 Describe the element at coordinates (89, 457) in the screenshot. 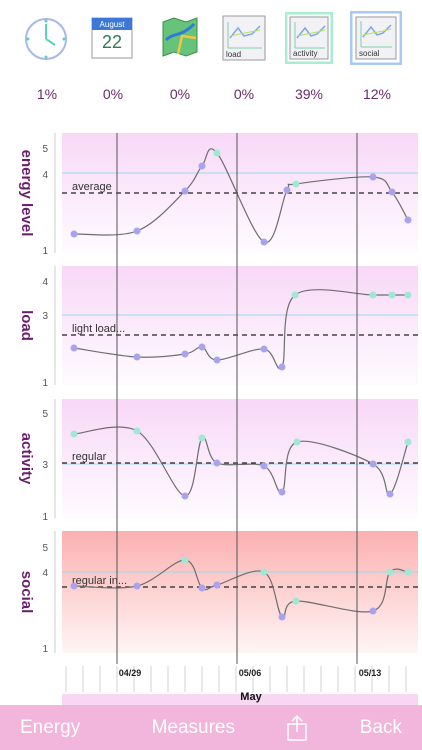

I see `baseline-label: regular` at that location.